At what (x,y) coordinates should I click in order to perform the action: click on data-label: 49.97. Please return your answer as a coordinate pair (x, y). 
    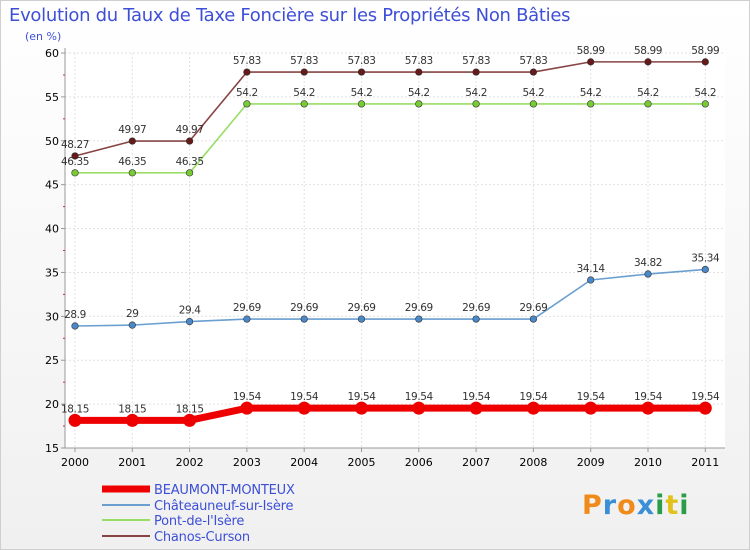
    Looking at the image, I should click on (190, 130).